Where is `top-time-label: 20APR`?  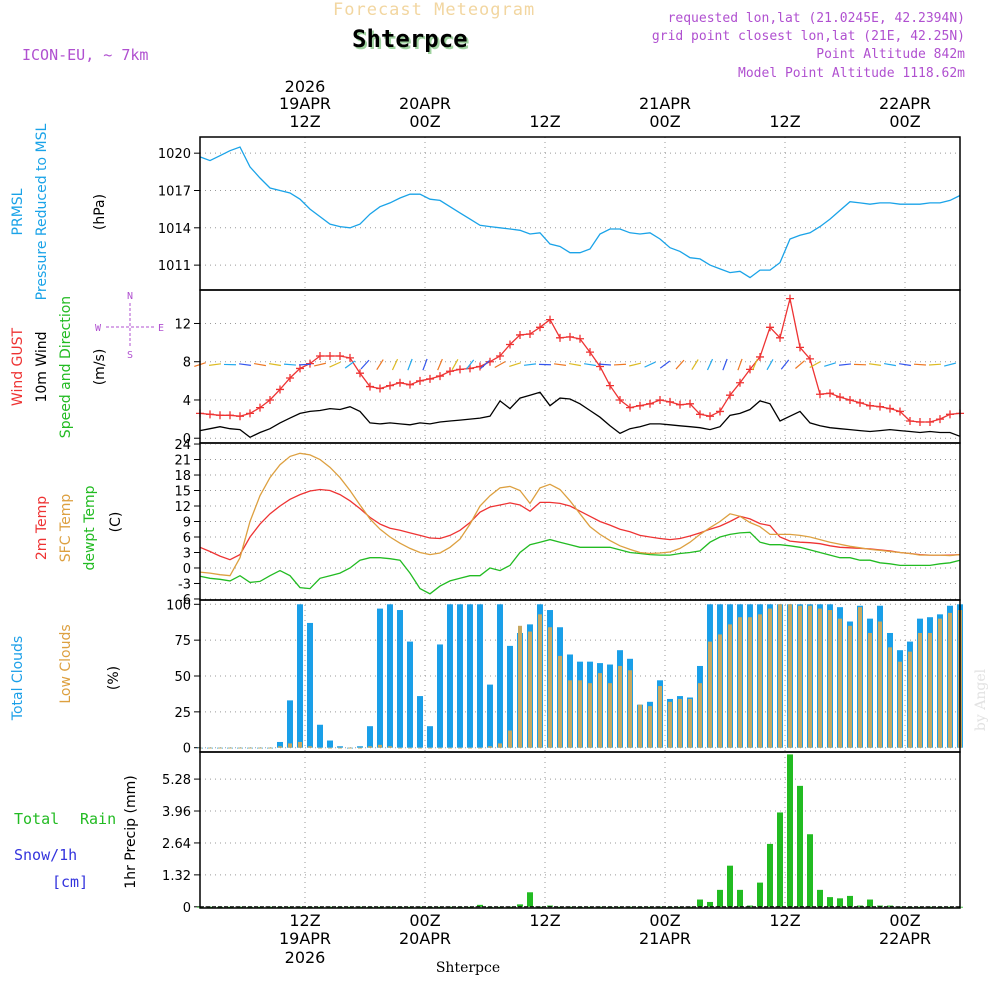
top-time-label: 20APR is located at coordinates (425, 103).